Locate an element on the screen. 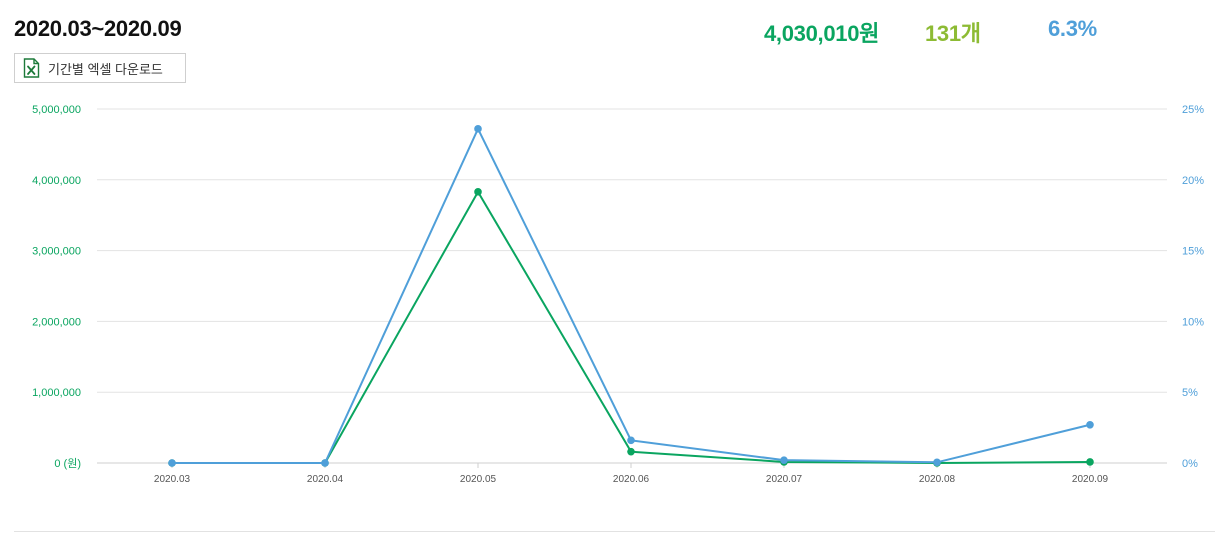  x-tick-label: 2020.07 is located at coordinates (784, 479).